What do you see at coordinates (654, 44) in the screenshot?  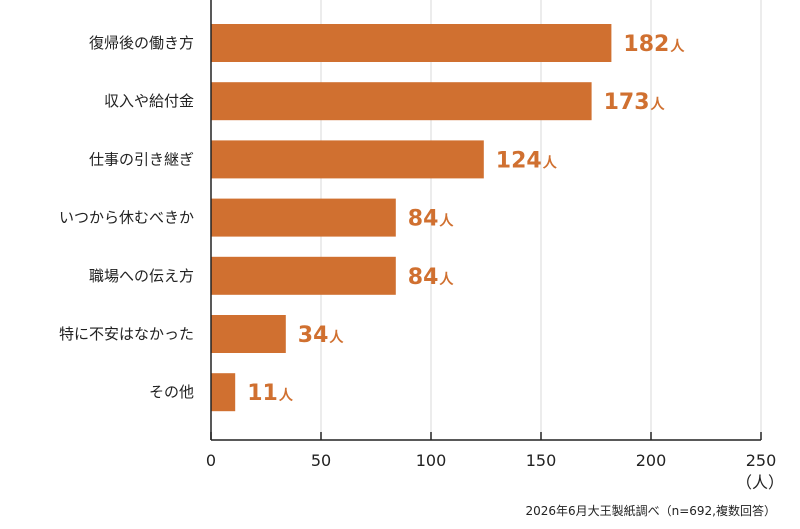 I see `data-label-0: 182人` at bounding box center [654, 44].